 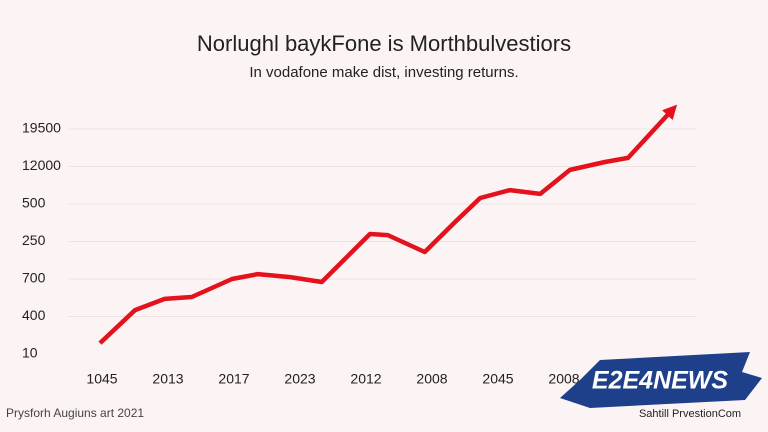 What do you see at coordinates (34, 240) in the screenshot?
I see `y-tick-label: 250` at bounding box center [34, 240].